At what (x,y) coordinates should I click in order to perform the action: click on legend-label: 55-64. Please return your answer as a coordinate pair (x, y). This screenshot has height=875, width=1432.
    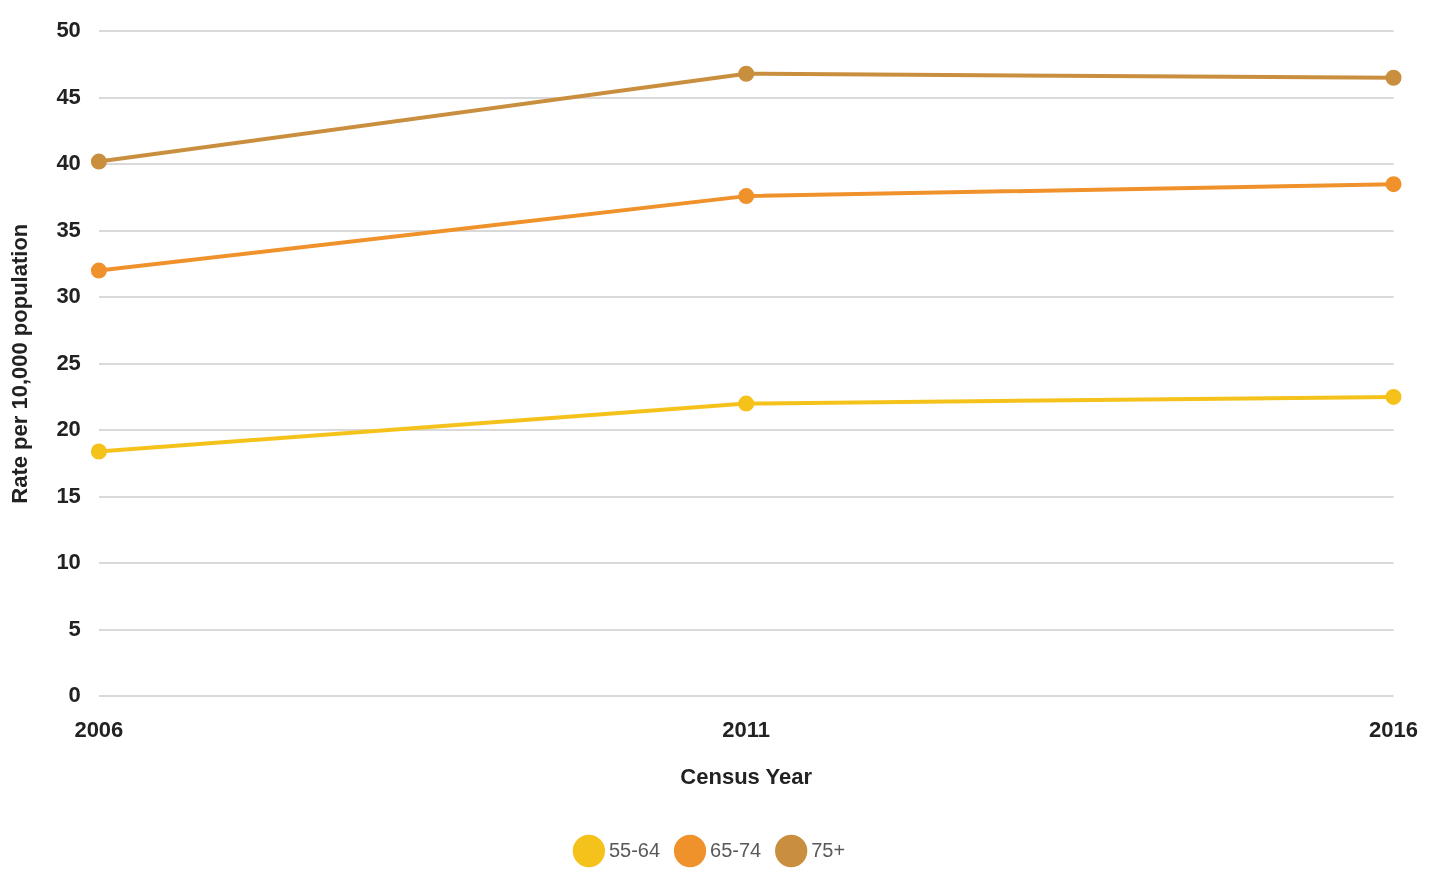
    Looking at the image, I should click on (634, 849).